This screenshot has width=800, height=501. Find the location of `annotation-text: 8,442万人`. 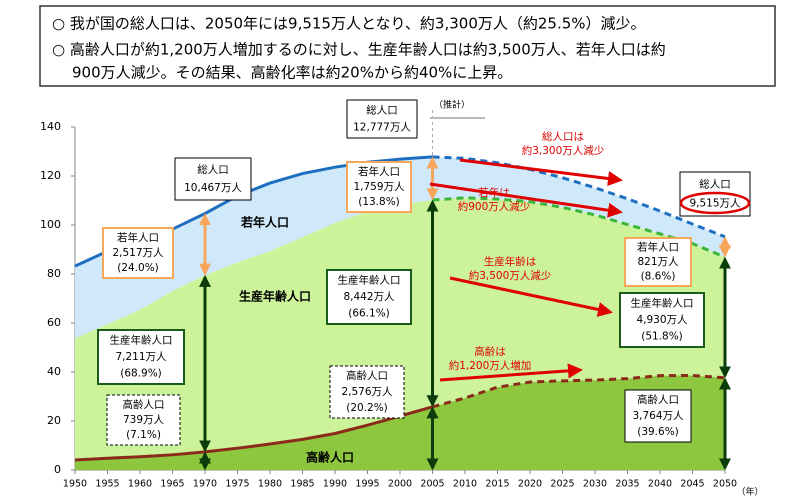

annotation-text: 8,442万人 is located at coordinates (369, 297).